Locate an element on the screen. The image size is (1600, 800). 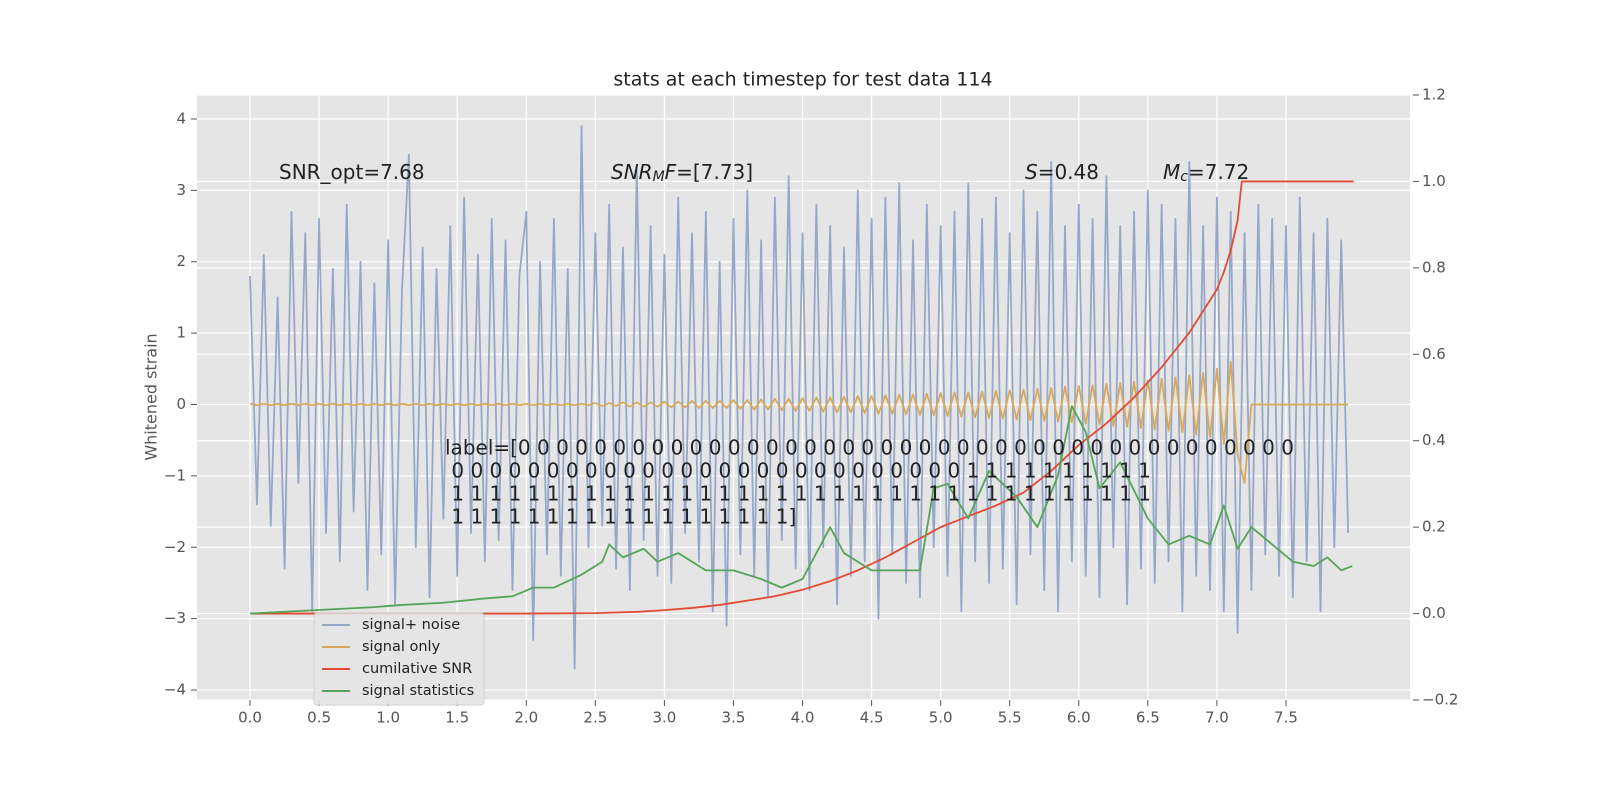
x-tick-label: 2.0 is located at coordinates (526, 718).